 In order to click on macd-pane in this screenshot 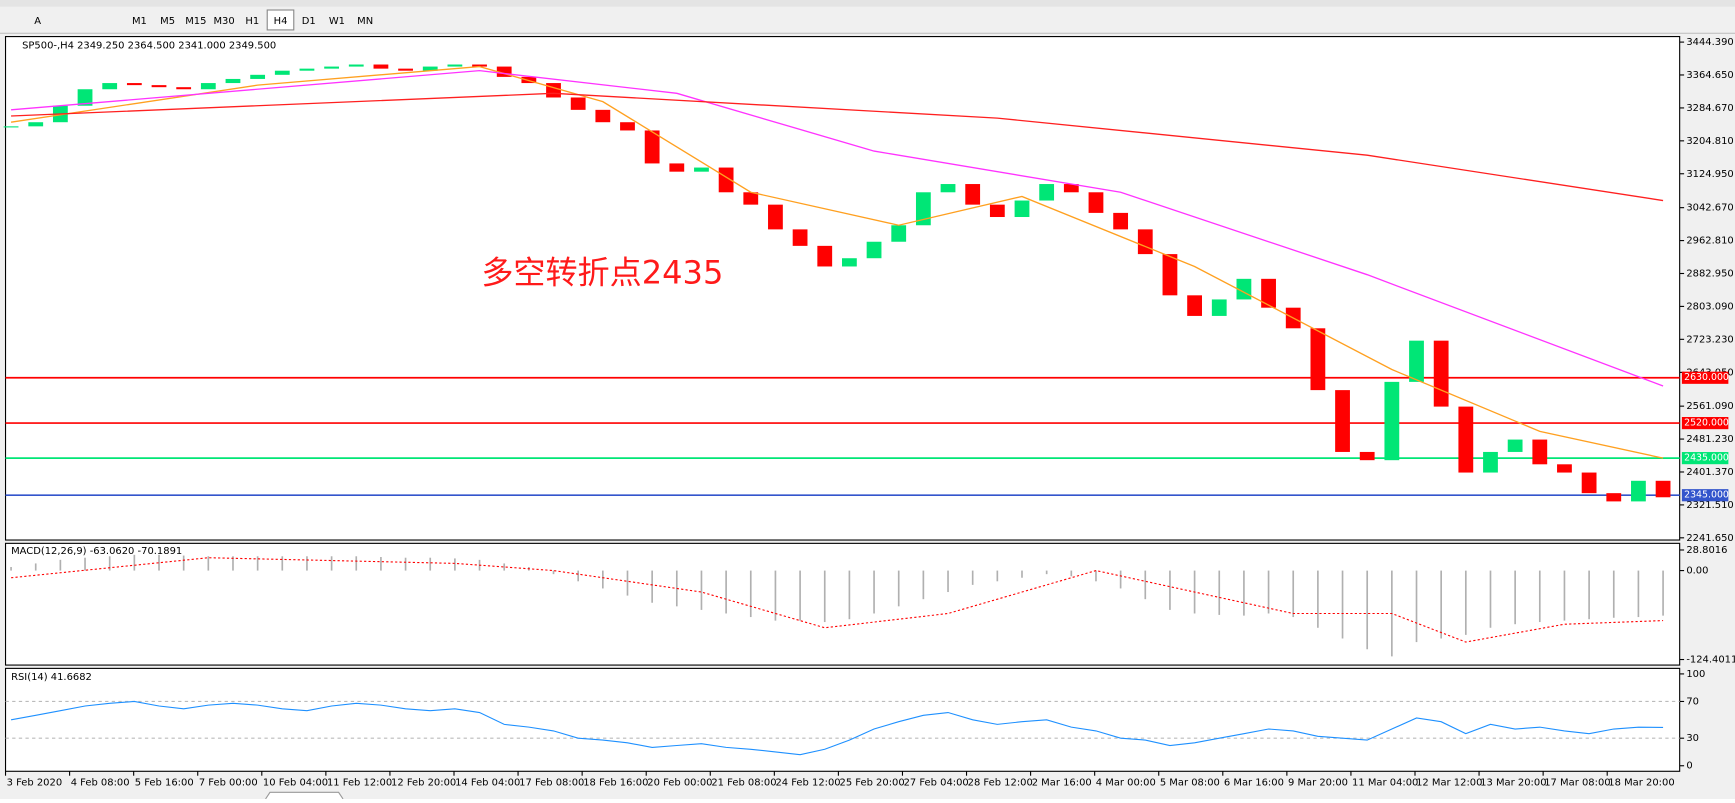, I will do `click(842, 604)`.